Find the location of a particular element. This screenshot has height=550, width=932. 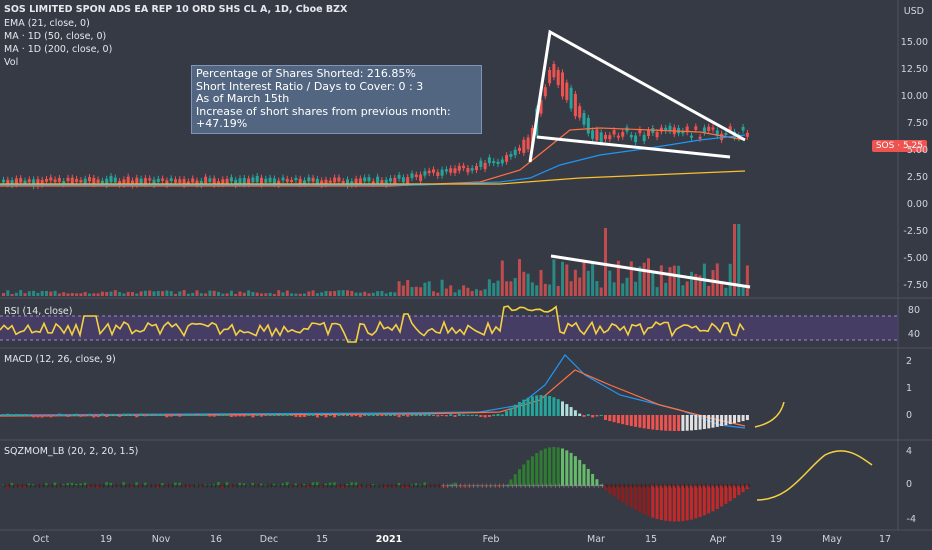

ma200-legend: MA · 1D (200, close, 0) is located at coordinates (58, 49).